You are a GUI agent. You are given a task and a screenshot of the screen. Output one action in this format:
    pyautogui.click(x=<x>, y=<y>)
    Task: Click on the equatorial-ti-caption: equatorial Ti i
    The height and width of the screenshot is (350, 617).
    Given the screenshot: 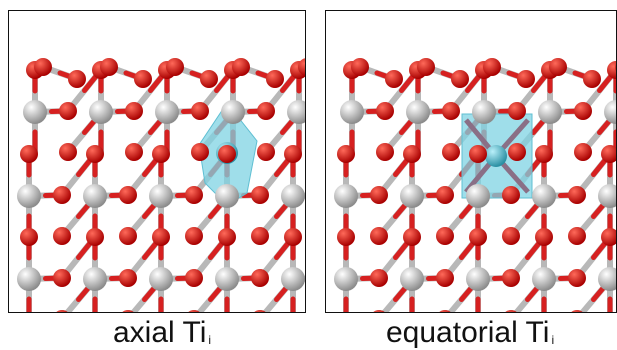 What is the action you would take?
    pyautogui.click(x=470, y=333)
    